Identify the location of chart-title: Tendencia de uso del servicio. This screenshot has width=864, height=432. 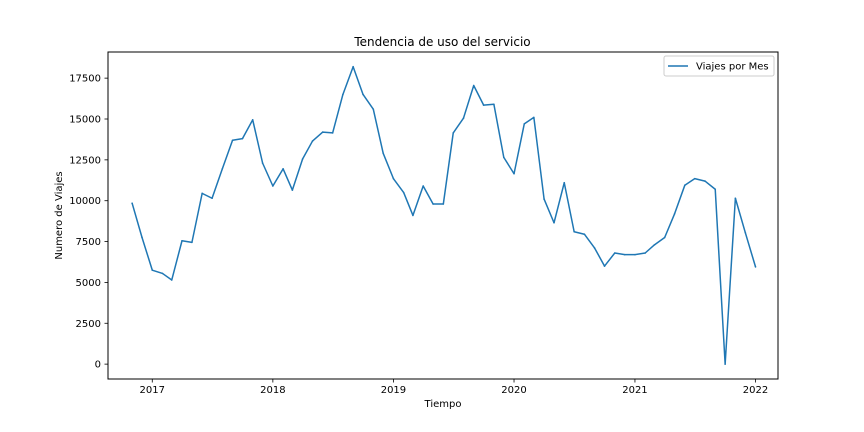
(441, 42).